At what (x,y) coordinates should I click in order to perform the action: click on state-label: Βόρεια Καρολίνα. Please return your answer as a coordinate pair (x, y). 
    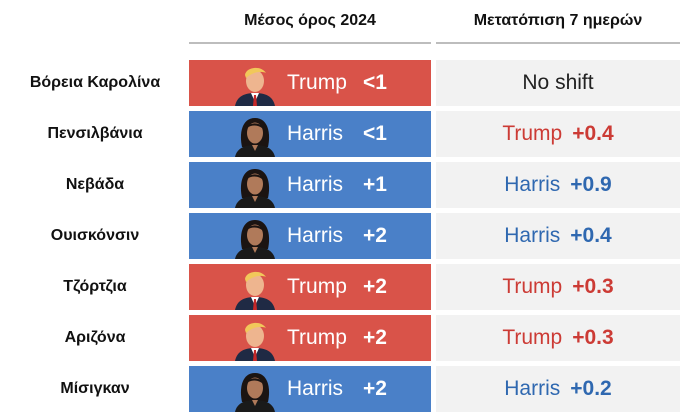
    Looking at the image, I should click on (95, 82).